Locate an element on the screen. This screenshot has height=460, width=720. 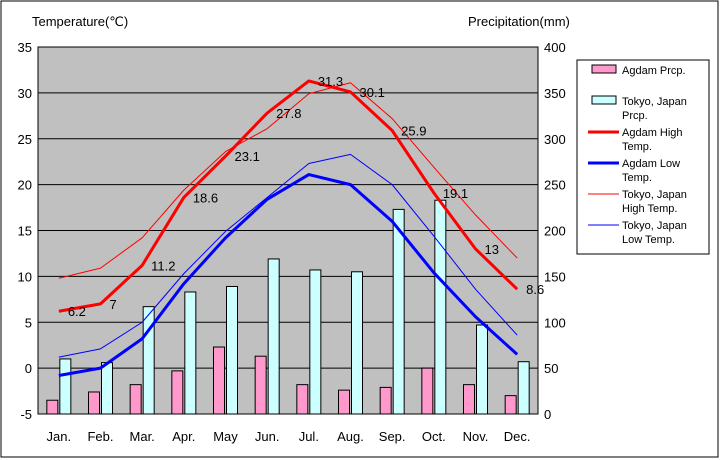
month-tick-label: Apr. is located at coordinates (183, 436).